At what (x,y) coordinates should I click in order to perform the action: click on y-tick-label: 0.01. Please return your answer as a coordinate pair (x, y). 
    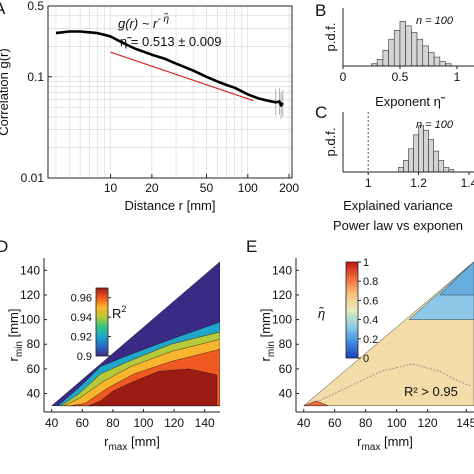
    Looking at the image, I should click on (33, 178).